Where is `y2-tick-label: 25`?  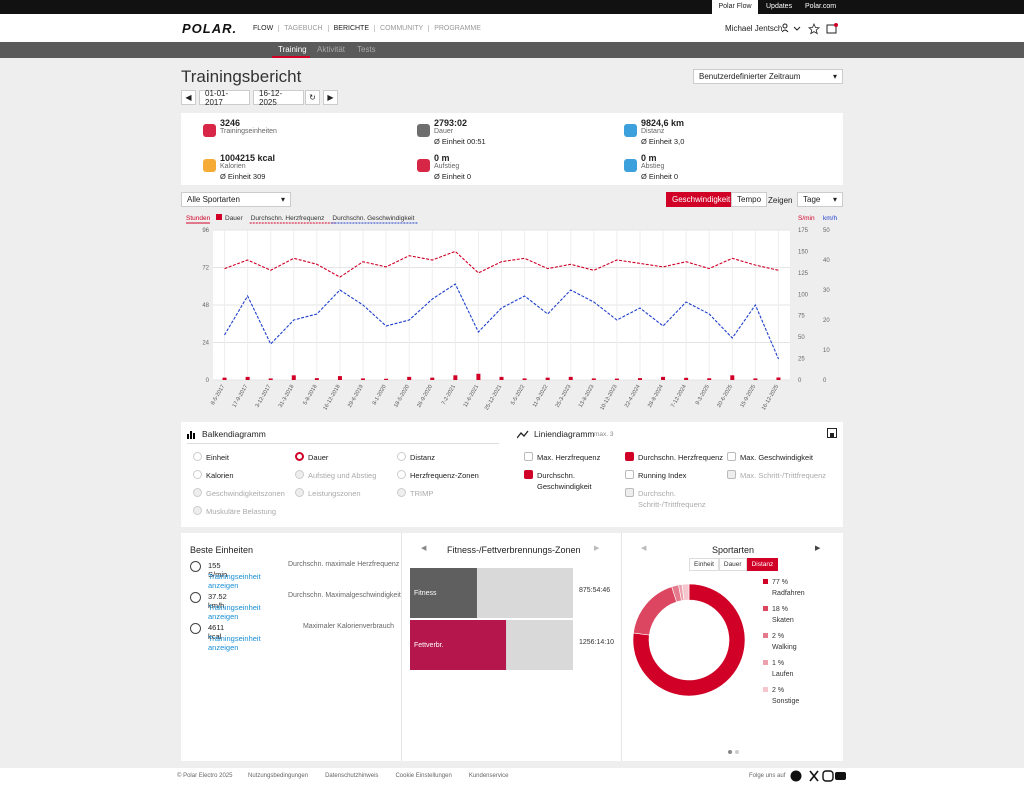 y2-tick-label: 25 is located at coordinates (801, 360).